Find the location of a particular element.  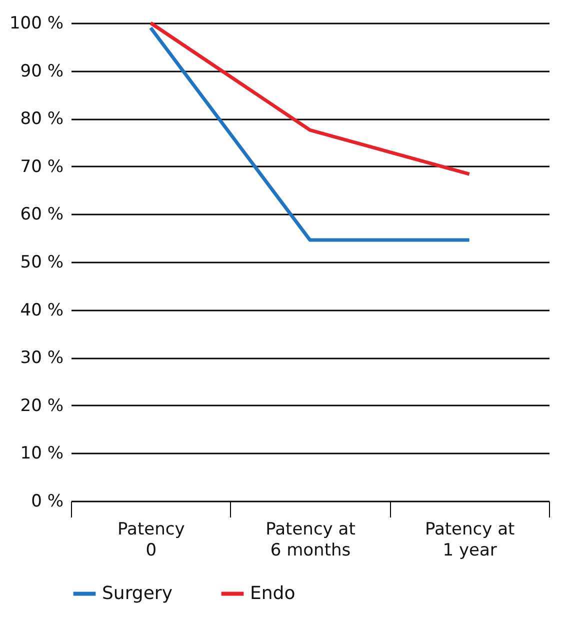

y-tick-label: 0 % is located at coordinates (47, 502).